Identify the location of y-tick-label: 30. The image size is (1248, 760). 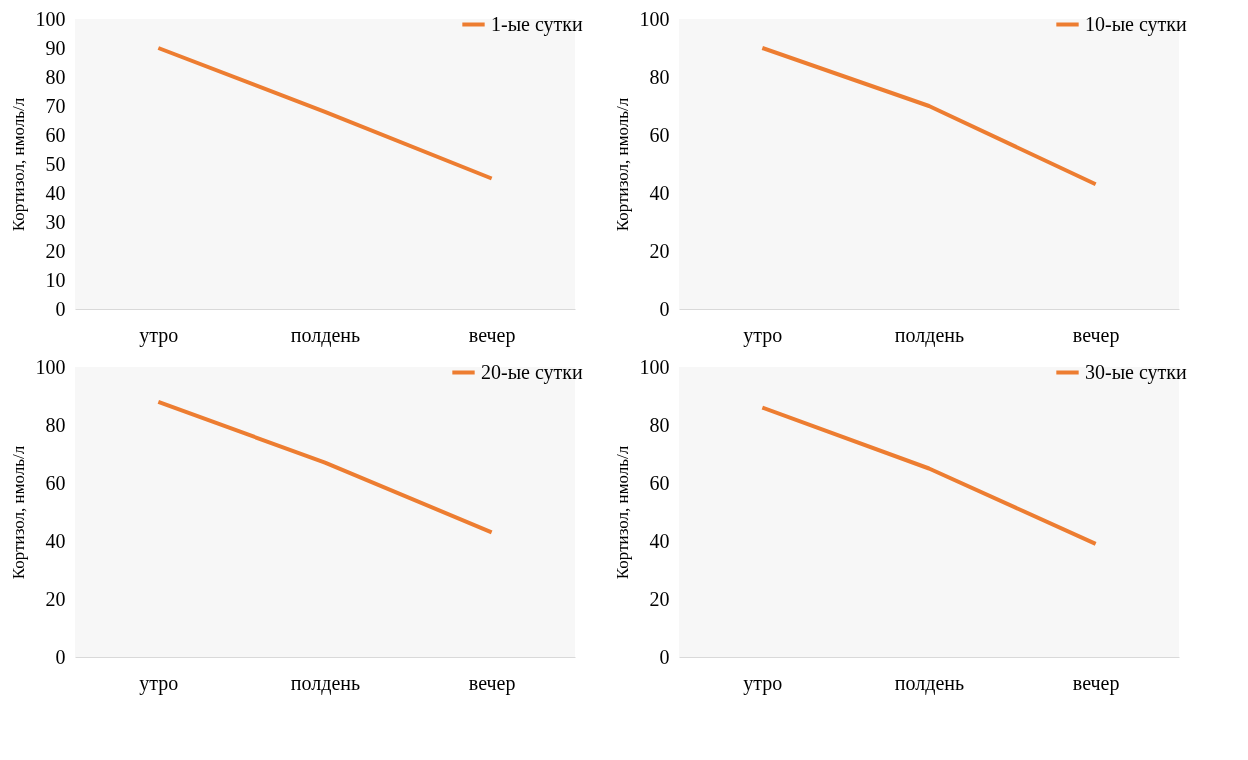
(55, 221).